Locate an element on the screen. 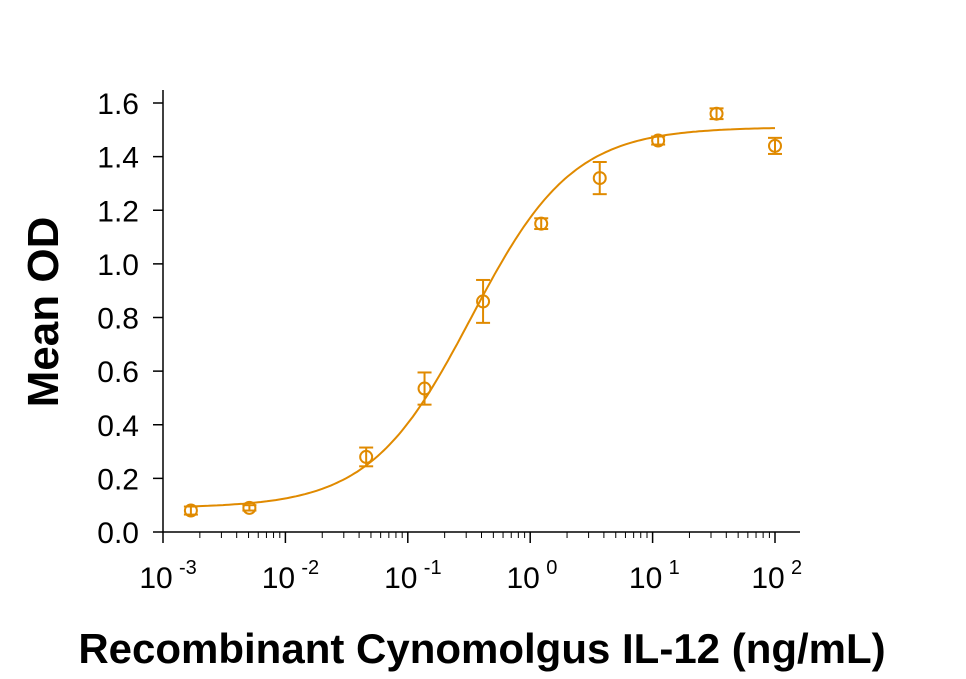 This screenshot has width=966, height=679. y-axis-ticks: 0.0 0.2 0.4 0.6 0.8 1.0 1.2 1.4 1.6 is located at coordinates (130, 319).